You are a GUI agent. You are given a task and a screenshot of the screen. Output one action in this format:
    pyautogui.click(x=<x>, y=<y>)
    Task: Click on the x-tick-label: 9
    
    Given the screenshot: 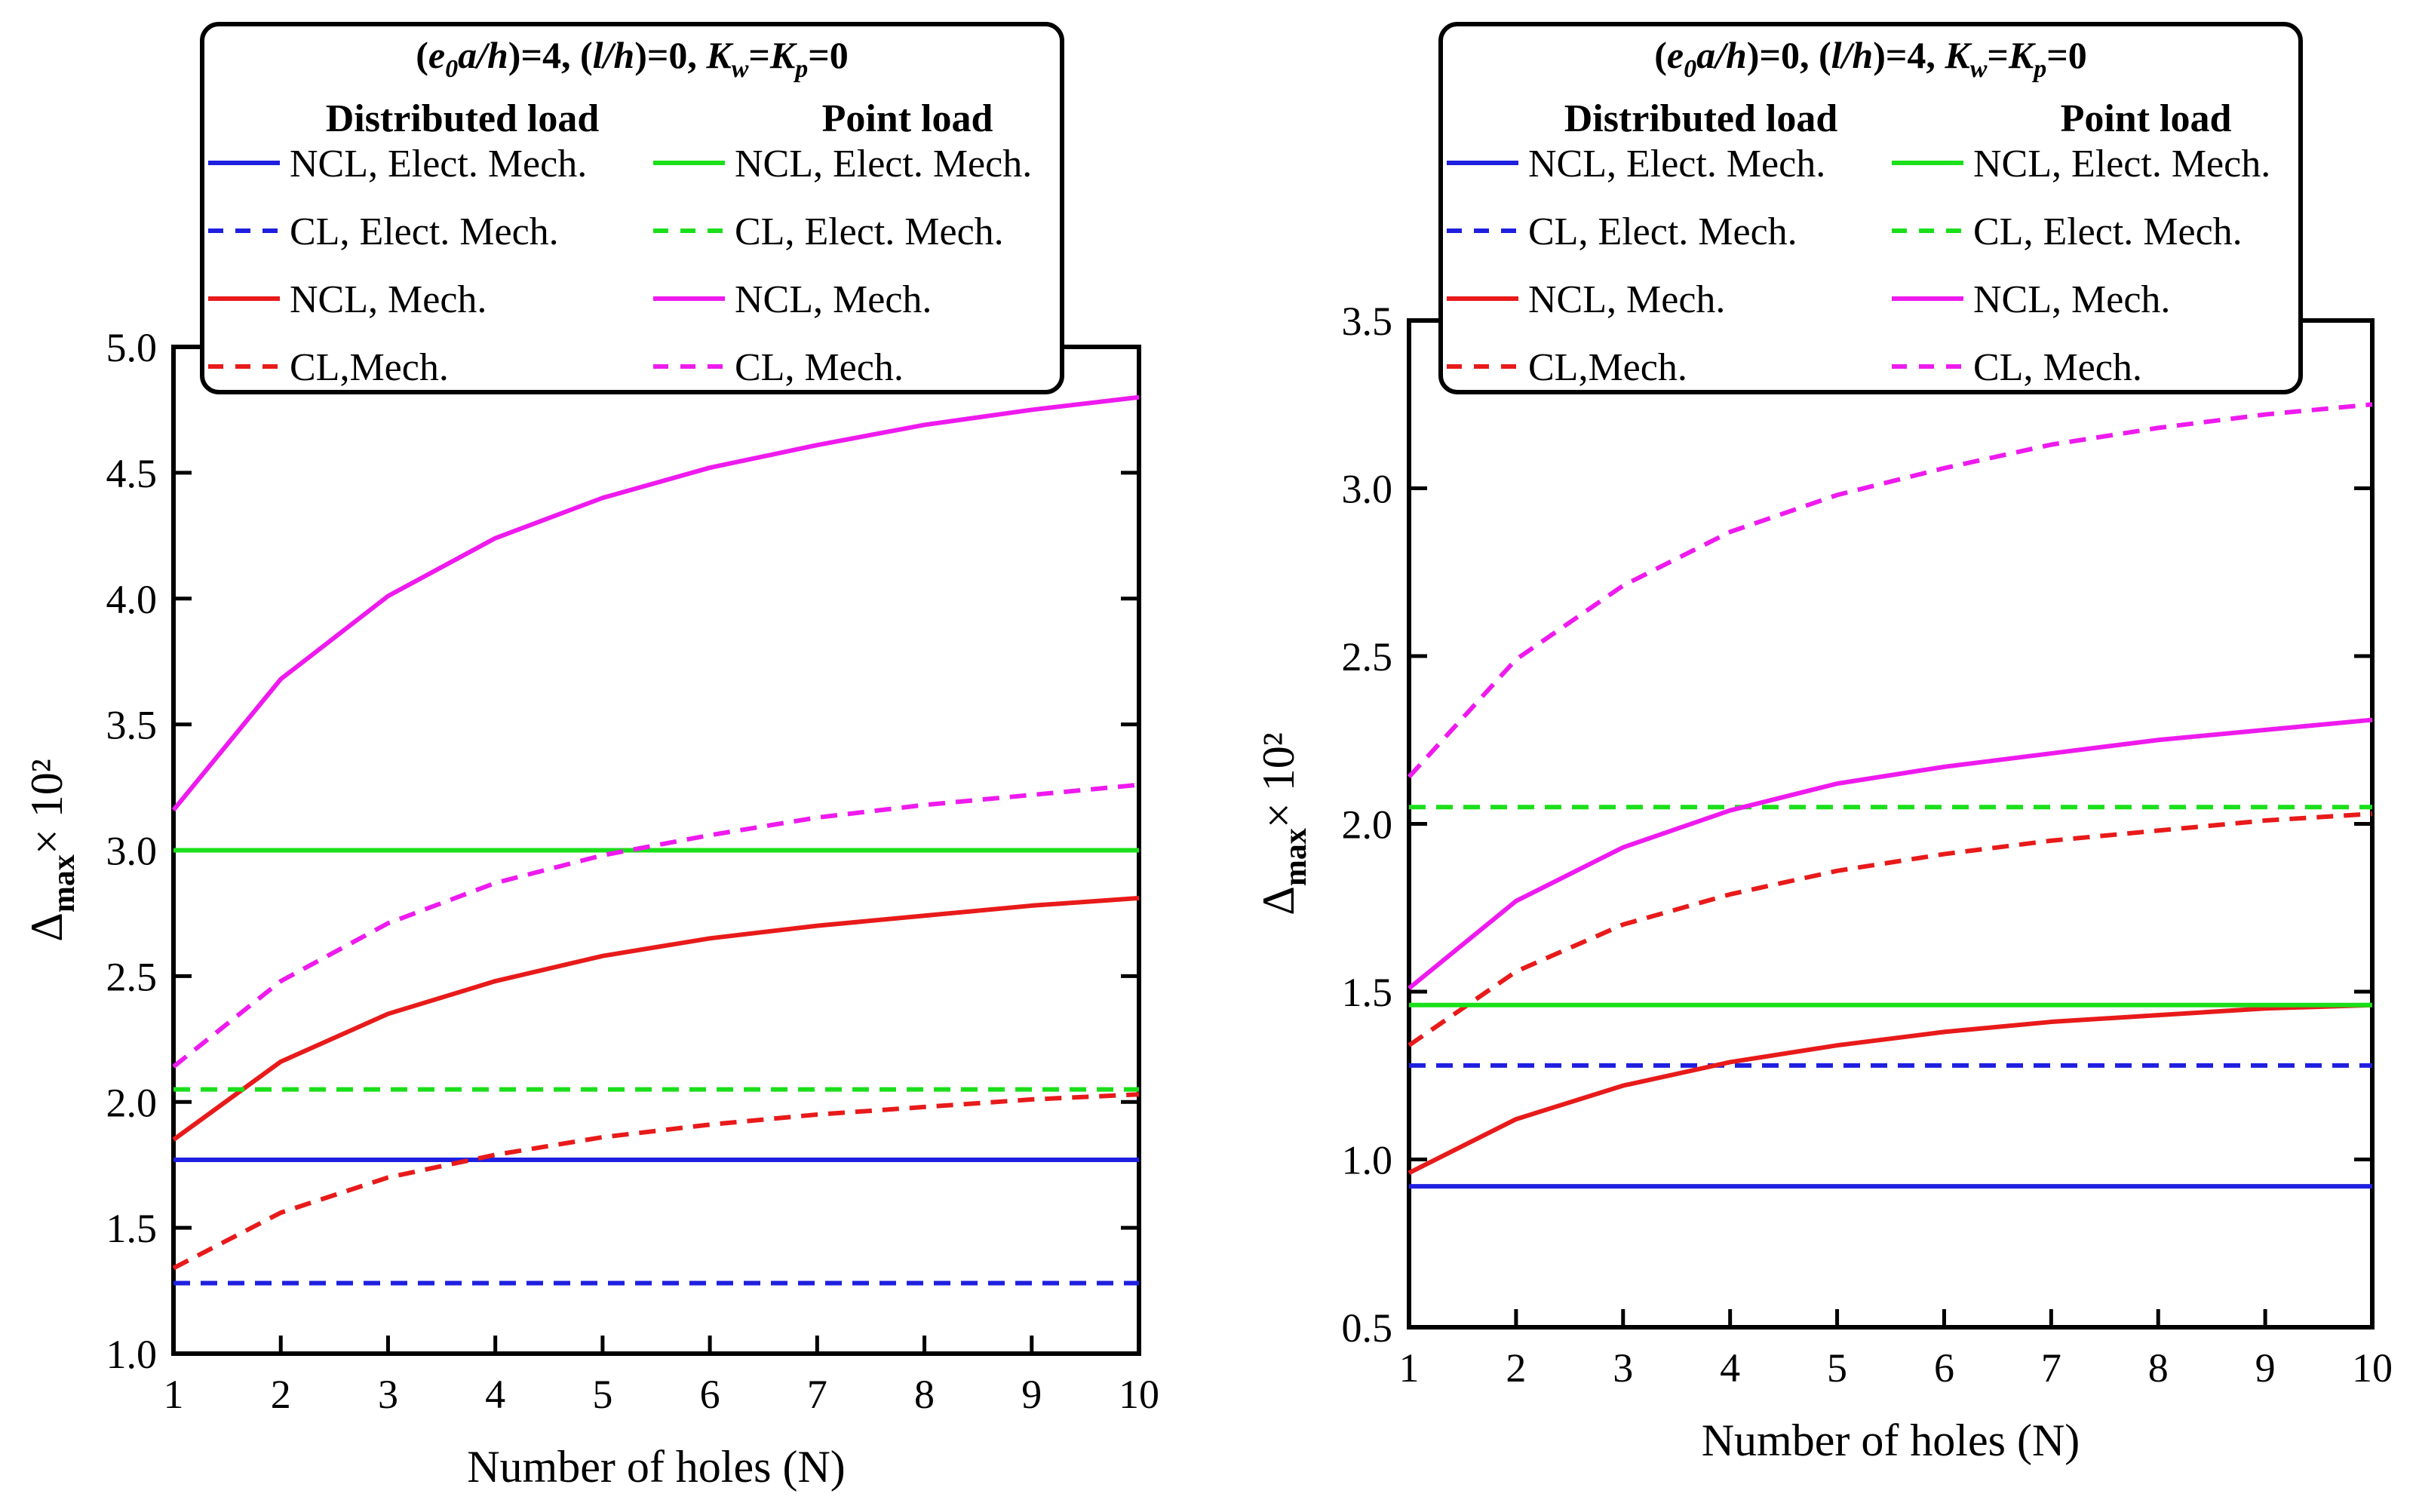 What is the action you would take?
    pyautogui.click(x=2265, y=1368)
    